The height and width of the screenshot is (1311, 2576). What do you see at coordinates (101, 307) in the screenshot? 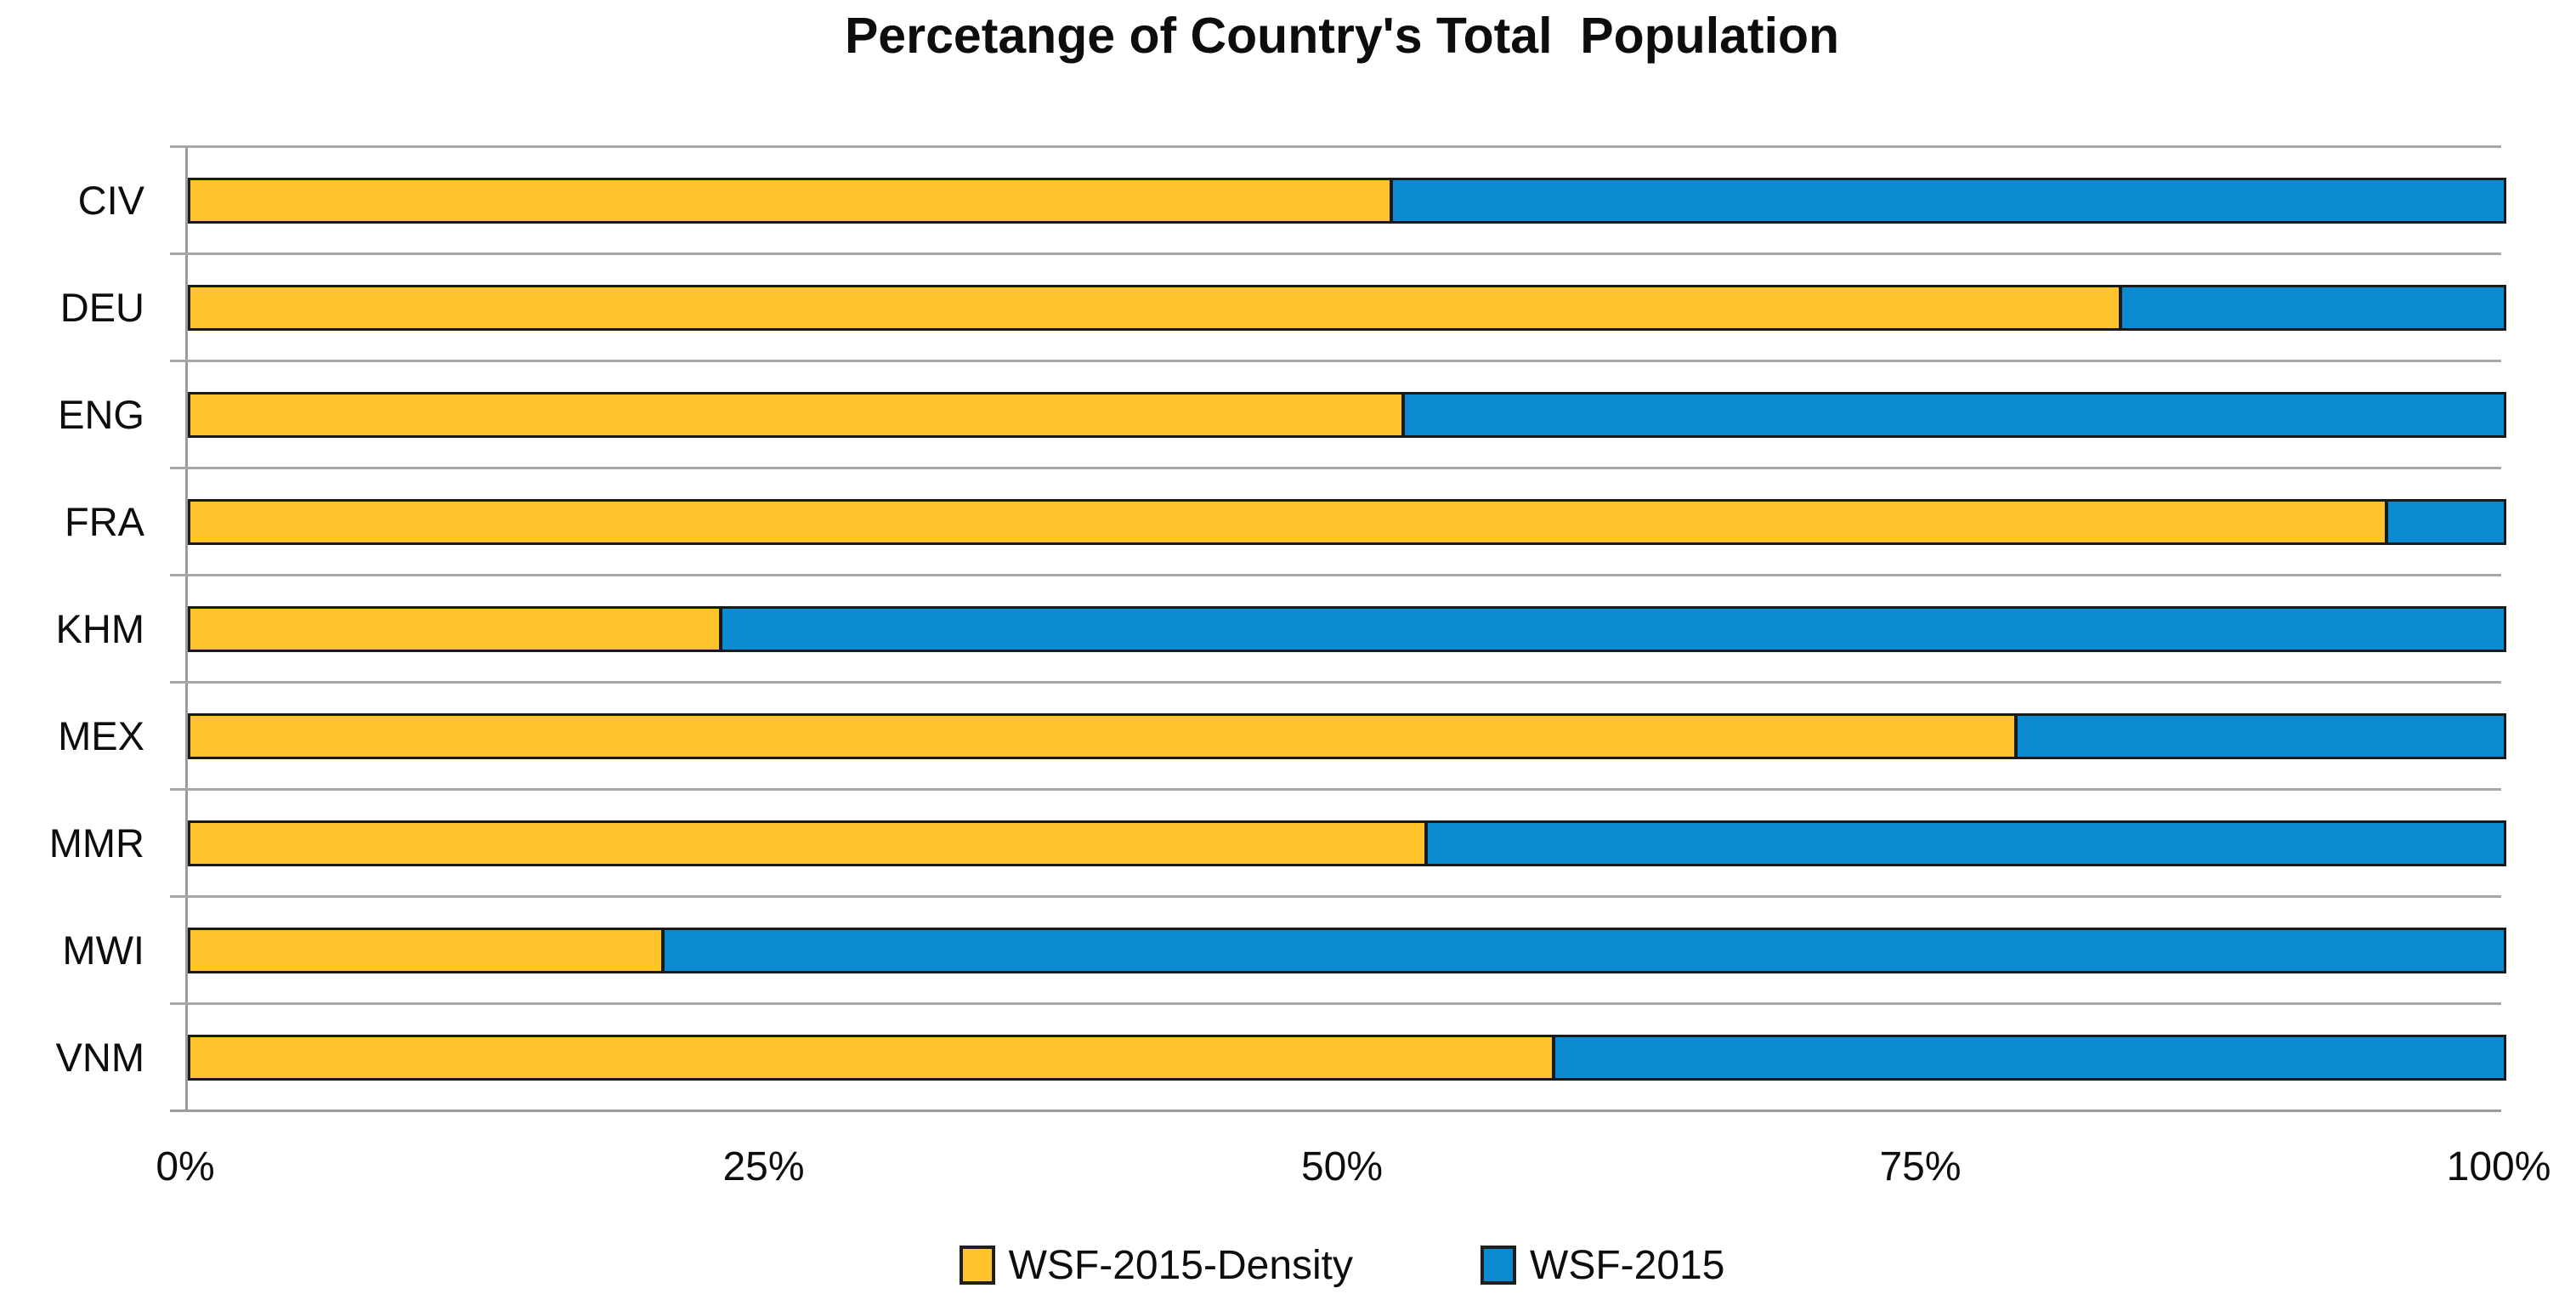
I see `category-label: DEU` at bounding box center [101, 307].